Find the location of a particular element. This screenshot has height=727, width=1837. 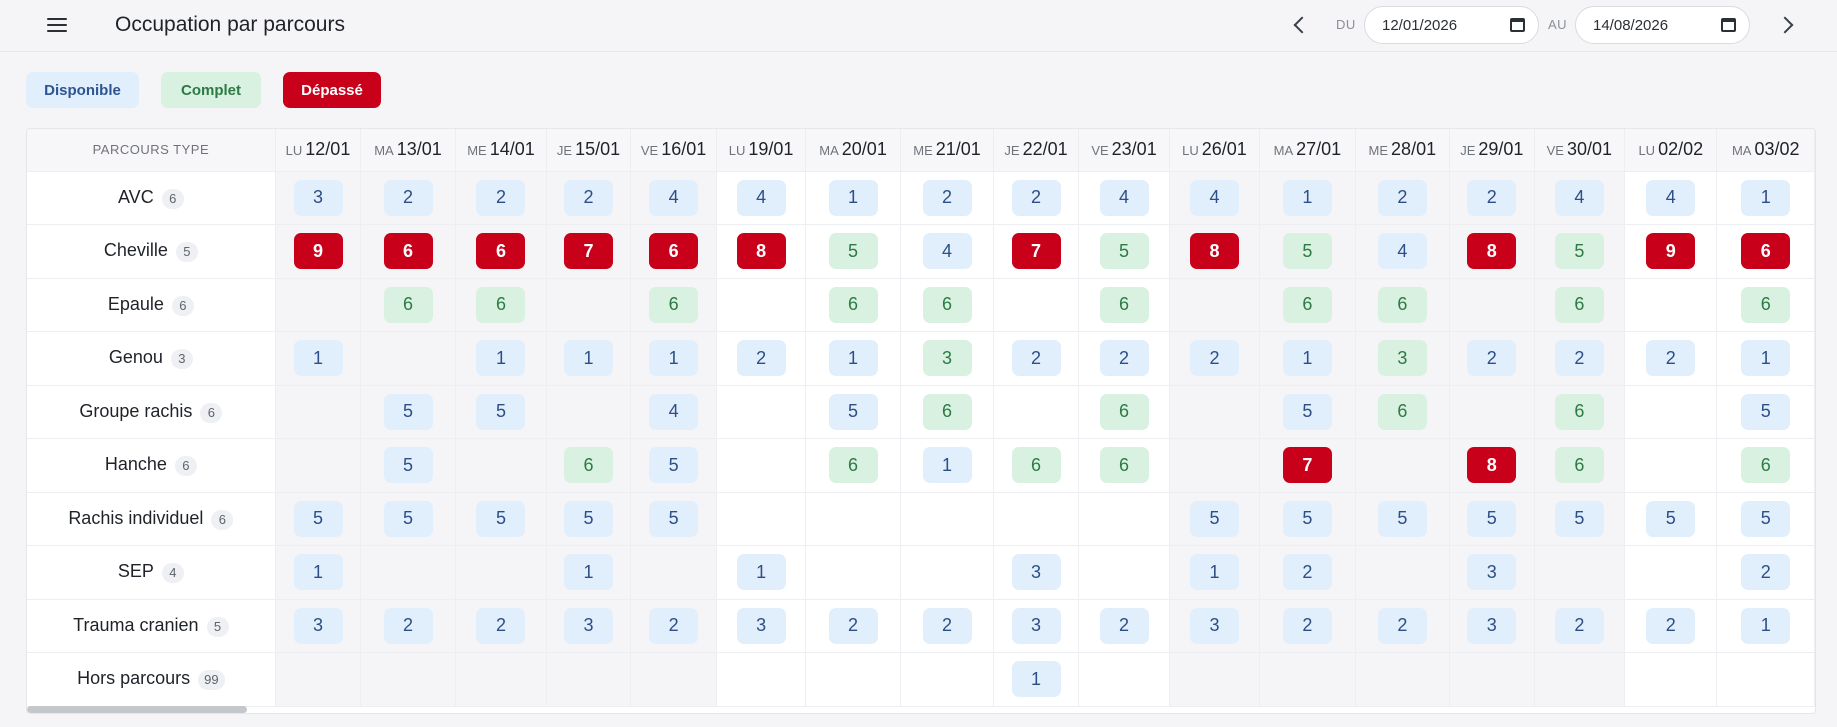

occupation-badge-depasse: 8 is located at coordinates (1492, 251).